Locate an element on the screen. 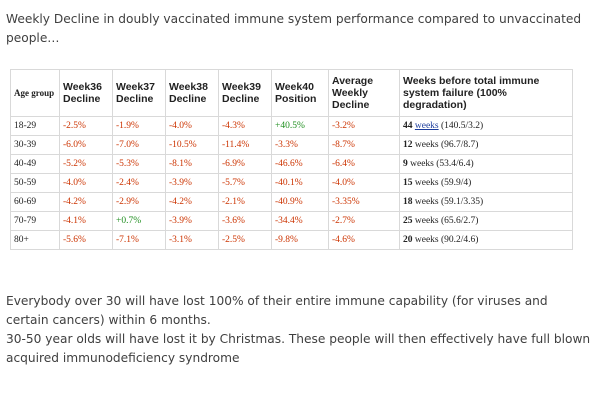 The image size is (600, 401). weeks-calc: (96.7/8.7) is located at coordinates (460, 145).